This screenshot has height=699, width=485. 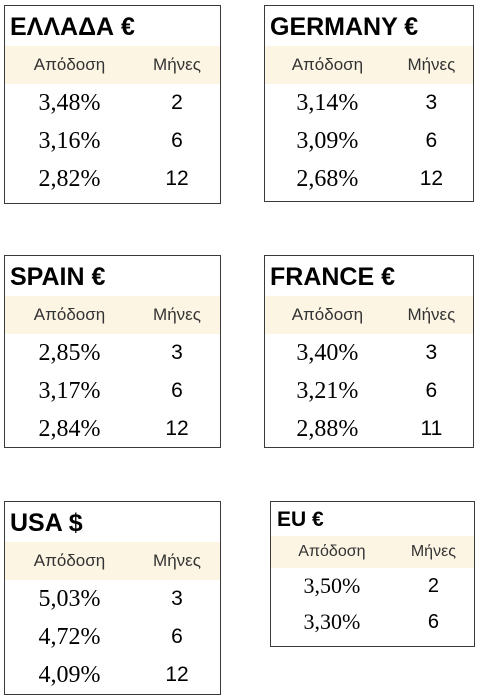 I want to click on yield-value: 2,84%, so click(x=69, y=428).